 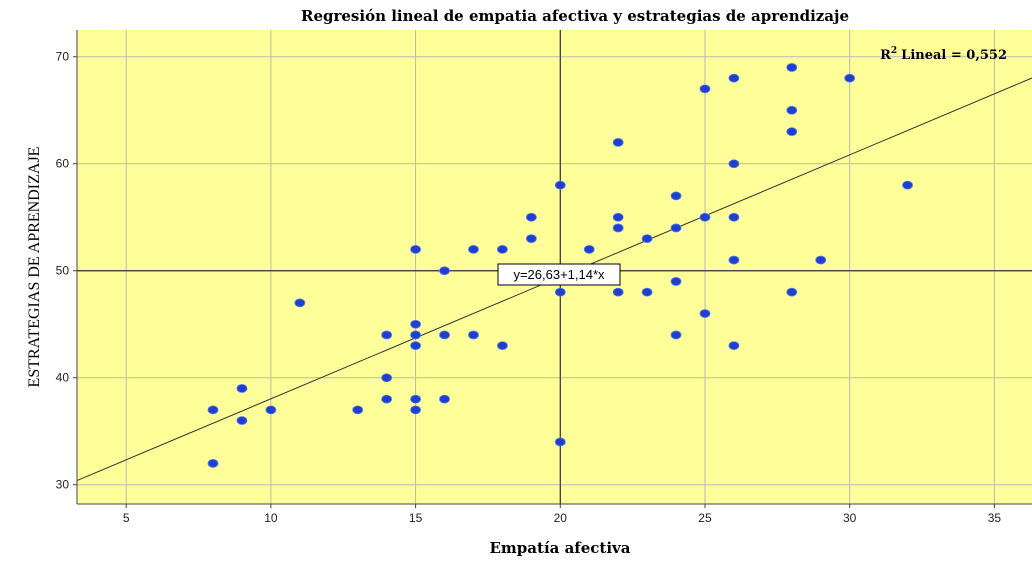 What do you see at coordinates (894, 51) in the screenshot?
I see `r2-superscript: 2` at bounding box center [894, 51].